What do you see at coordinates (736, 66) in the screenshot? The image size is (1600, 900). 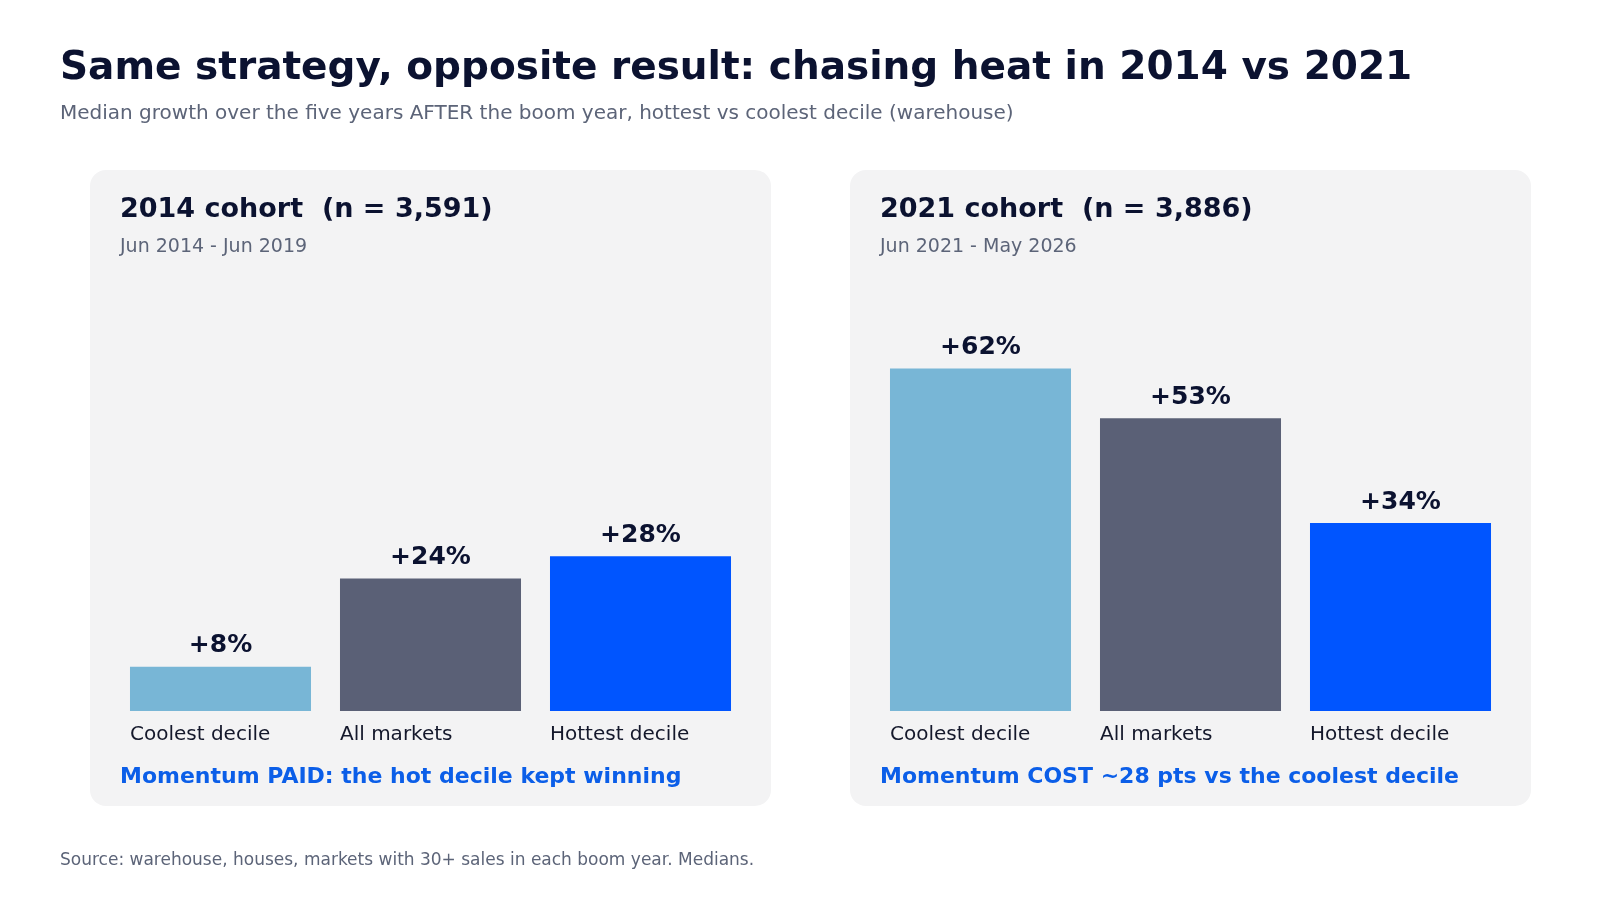 I see `text: Same strategy, opposite result: chasing heat in 2014 vs 2021` at bounding box center [736, 66].